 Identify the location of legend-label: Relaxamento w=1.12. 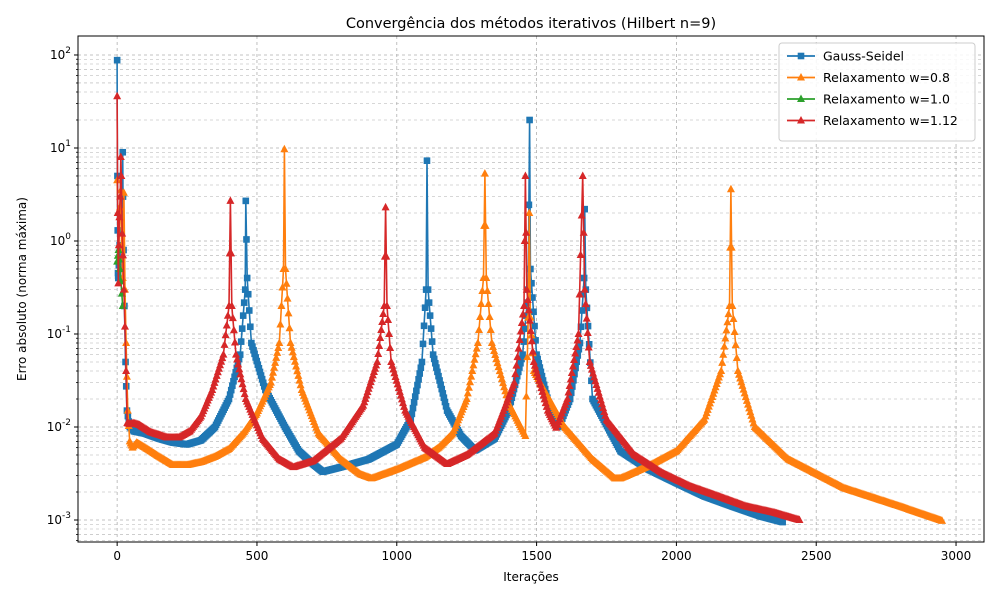
(890, 120).